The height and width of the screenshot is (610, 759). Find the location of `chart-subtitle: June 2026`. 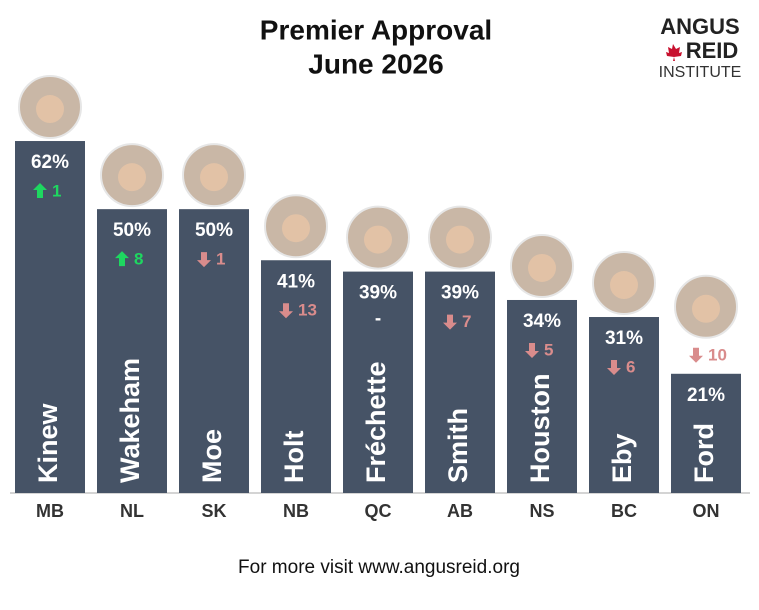

chart-subtitle: June 2026 is located at coordinates (375, 63).